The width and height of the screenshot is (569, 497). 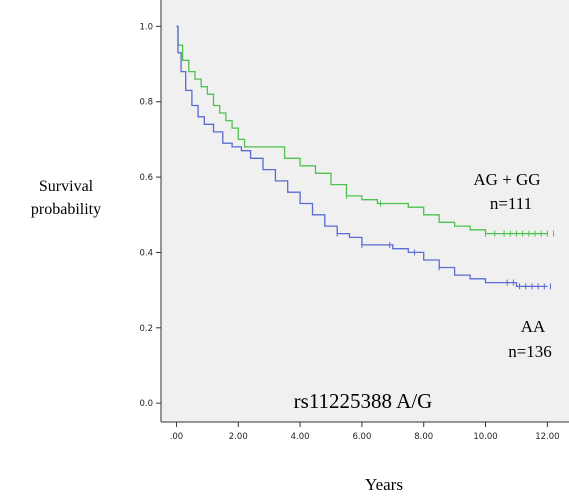 What do you see at coordinates (485, 437) in the screenshot?
I see `x-tick-label: 10.00` at bounding box center [485, 437].